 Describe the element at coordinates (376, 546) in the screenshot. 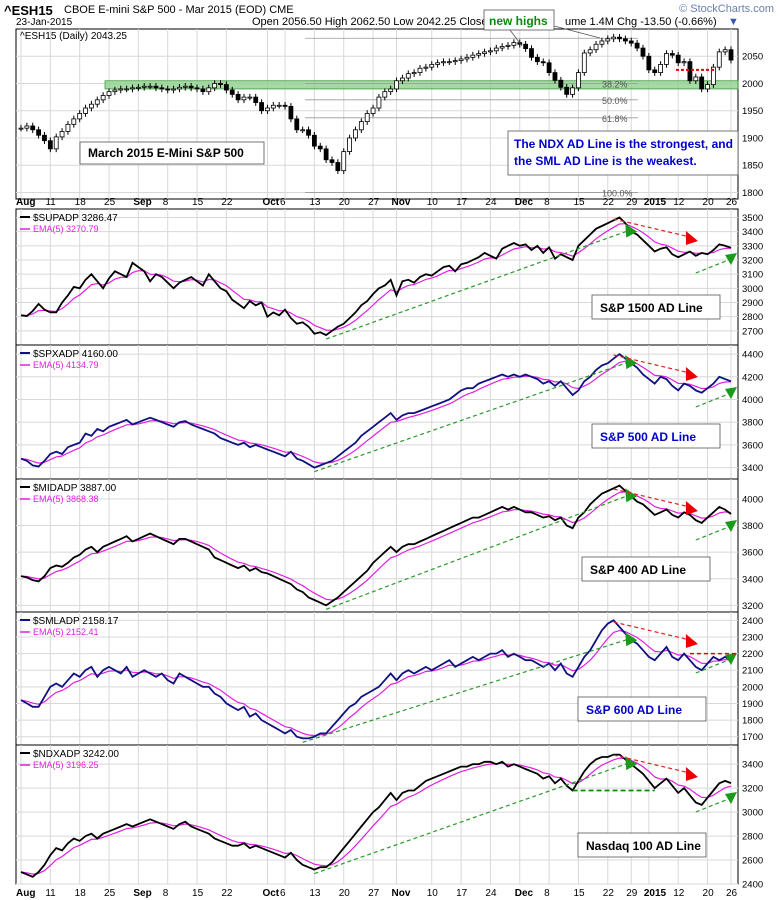

I see `ema-line` at that location.